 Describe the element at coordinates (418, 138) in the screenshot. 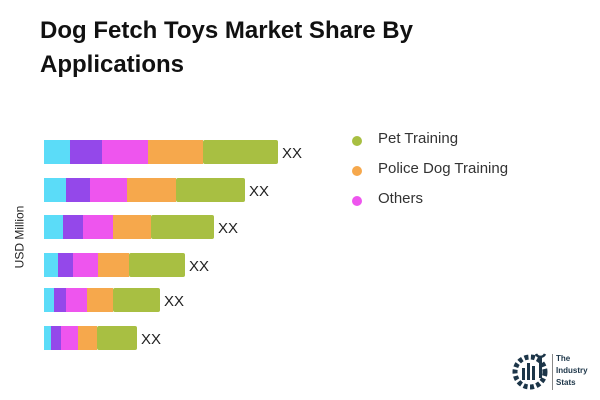

I see `legend-label: Pet Training` at that location.